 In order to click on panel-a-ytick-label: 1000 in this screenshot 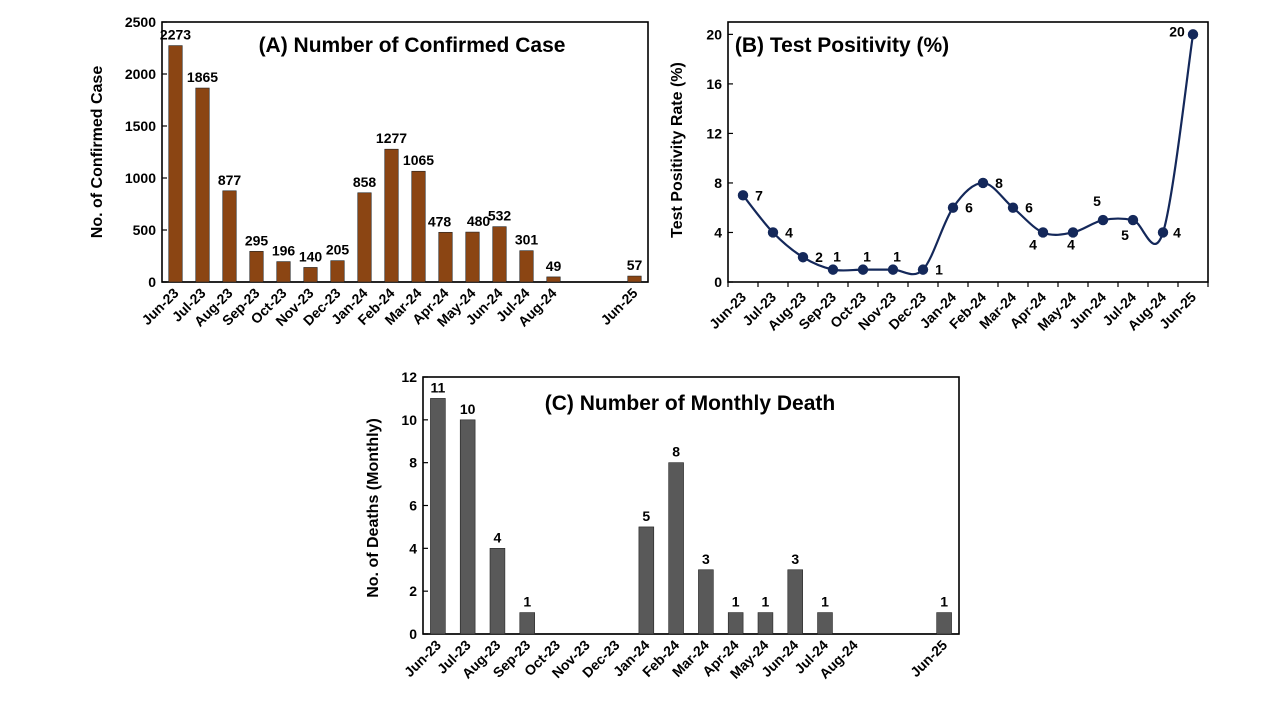, I will do `click(140, 178)`.